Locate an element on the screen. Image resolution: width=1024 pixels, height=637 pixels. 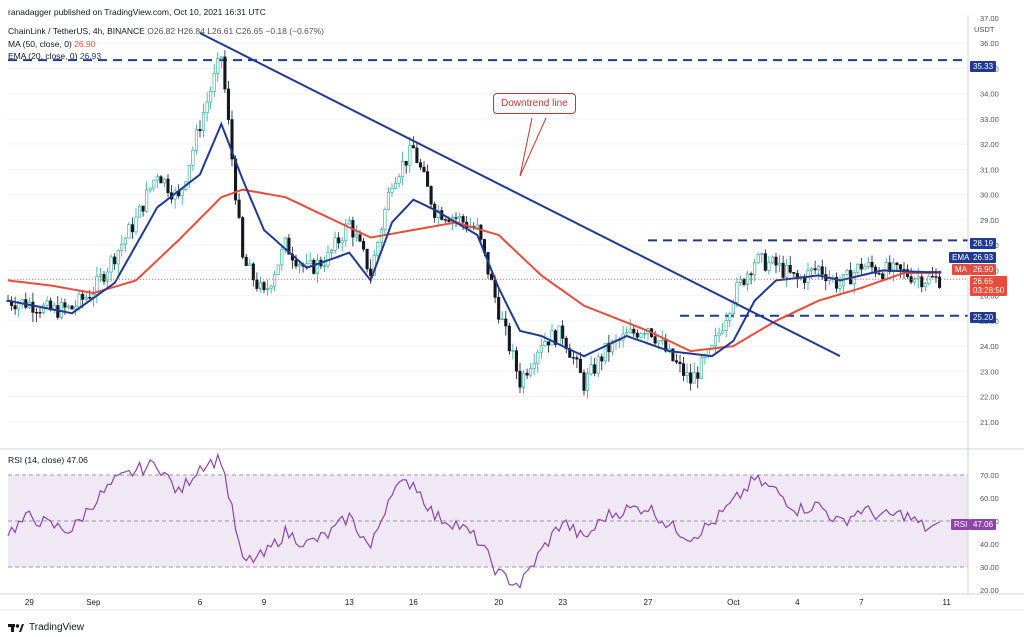
rsi-legend: RSI (14, close) 47.06 is located at coordinates (48, 460).